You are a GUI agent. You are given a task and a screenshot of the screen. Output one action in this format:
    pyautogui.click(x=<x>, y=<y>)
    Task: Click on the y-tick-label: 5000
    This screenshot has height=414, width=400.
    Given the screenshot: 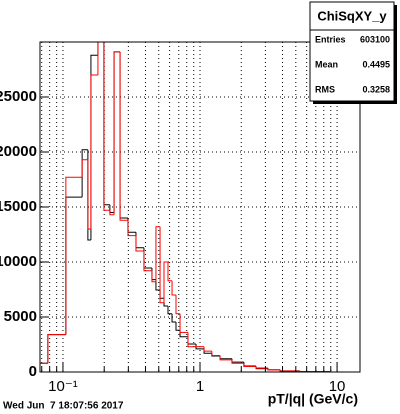 What is the action you would take?
    pyautogui.click(x=20, y=316)
    